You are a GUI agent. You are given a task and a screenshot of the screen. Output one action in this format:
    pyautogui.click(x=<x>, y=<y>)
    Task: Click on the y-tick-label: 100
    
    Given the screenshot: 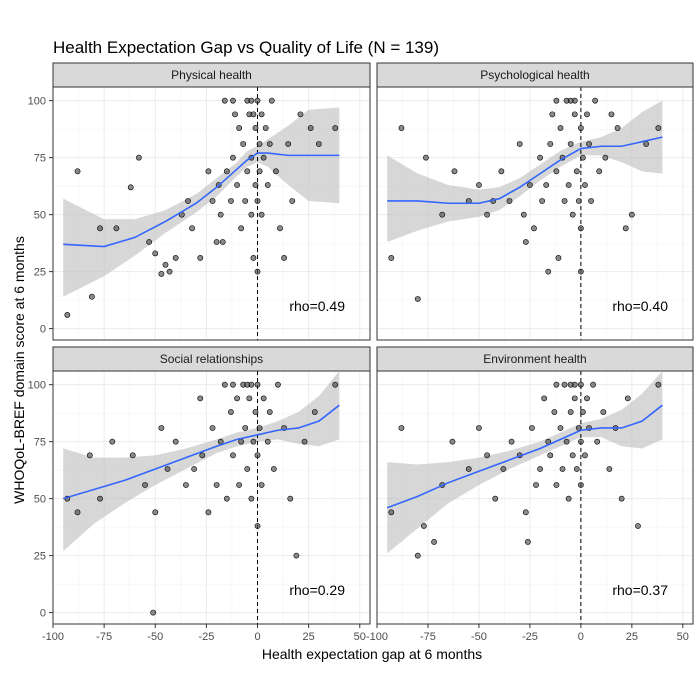 What is the action you would take?
    pyautogui.click(x=37, y=386)
    